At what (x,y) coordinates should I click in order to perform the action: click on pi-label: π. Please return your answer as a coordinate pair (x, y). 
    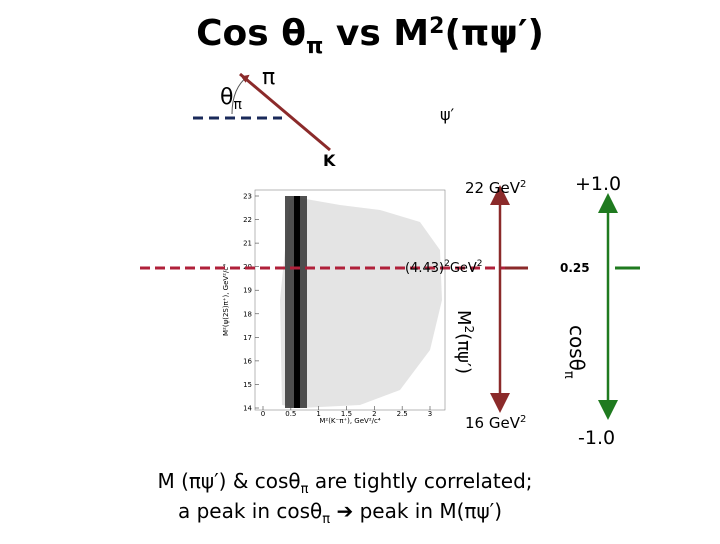
    Looking at the image, I should click on (268, 77).